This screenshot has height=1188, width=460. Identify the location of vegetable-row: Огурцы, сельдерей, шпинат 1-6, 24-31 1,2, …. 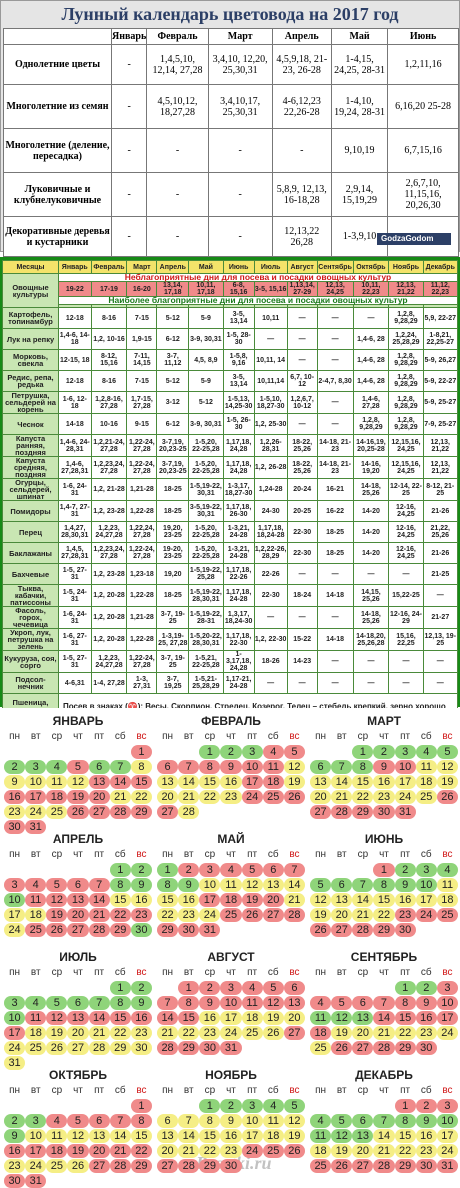
(230, 489).